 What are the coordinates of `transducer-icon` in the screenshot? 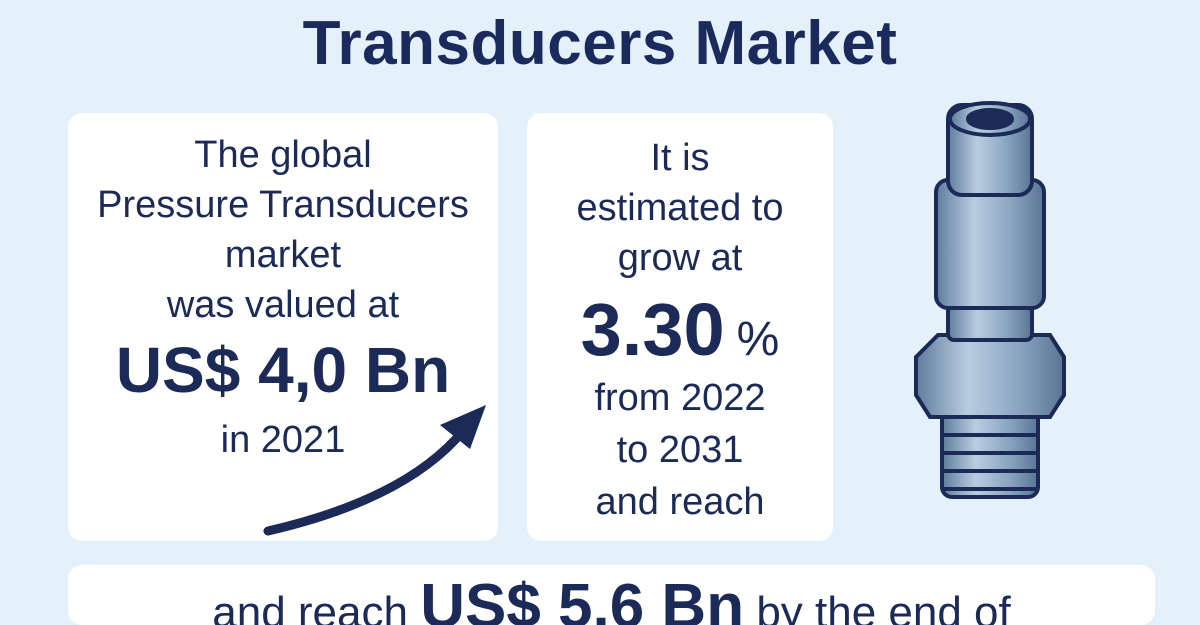 It's located at (990, 300).